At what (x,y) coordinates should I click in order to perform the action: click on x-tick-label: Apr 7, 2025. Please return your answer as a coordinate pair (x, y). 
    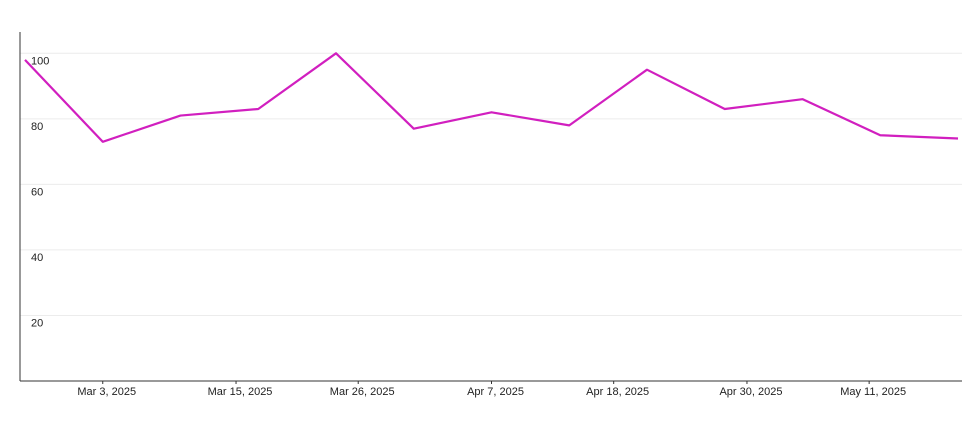
    Looking at the image, I should click on (495, 392).